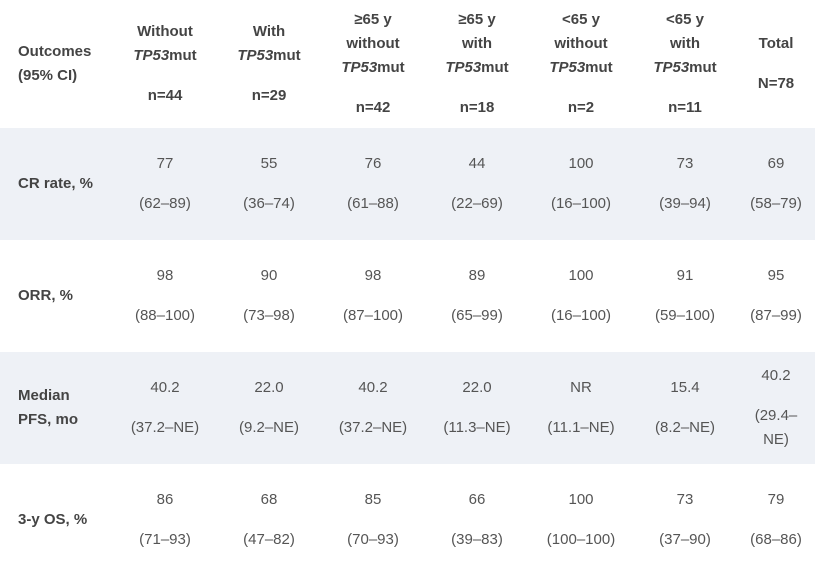 Image resolution: width=815 pixels, height=576 pixels. I want to click on table-cell: 22.0 (11.3–NE), so click(477, 408).